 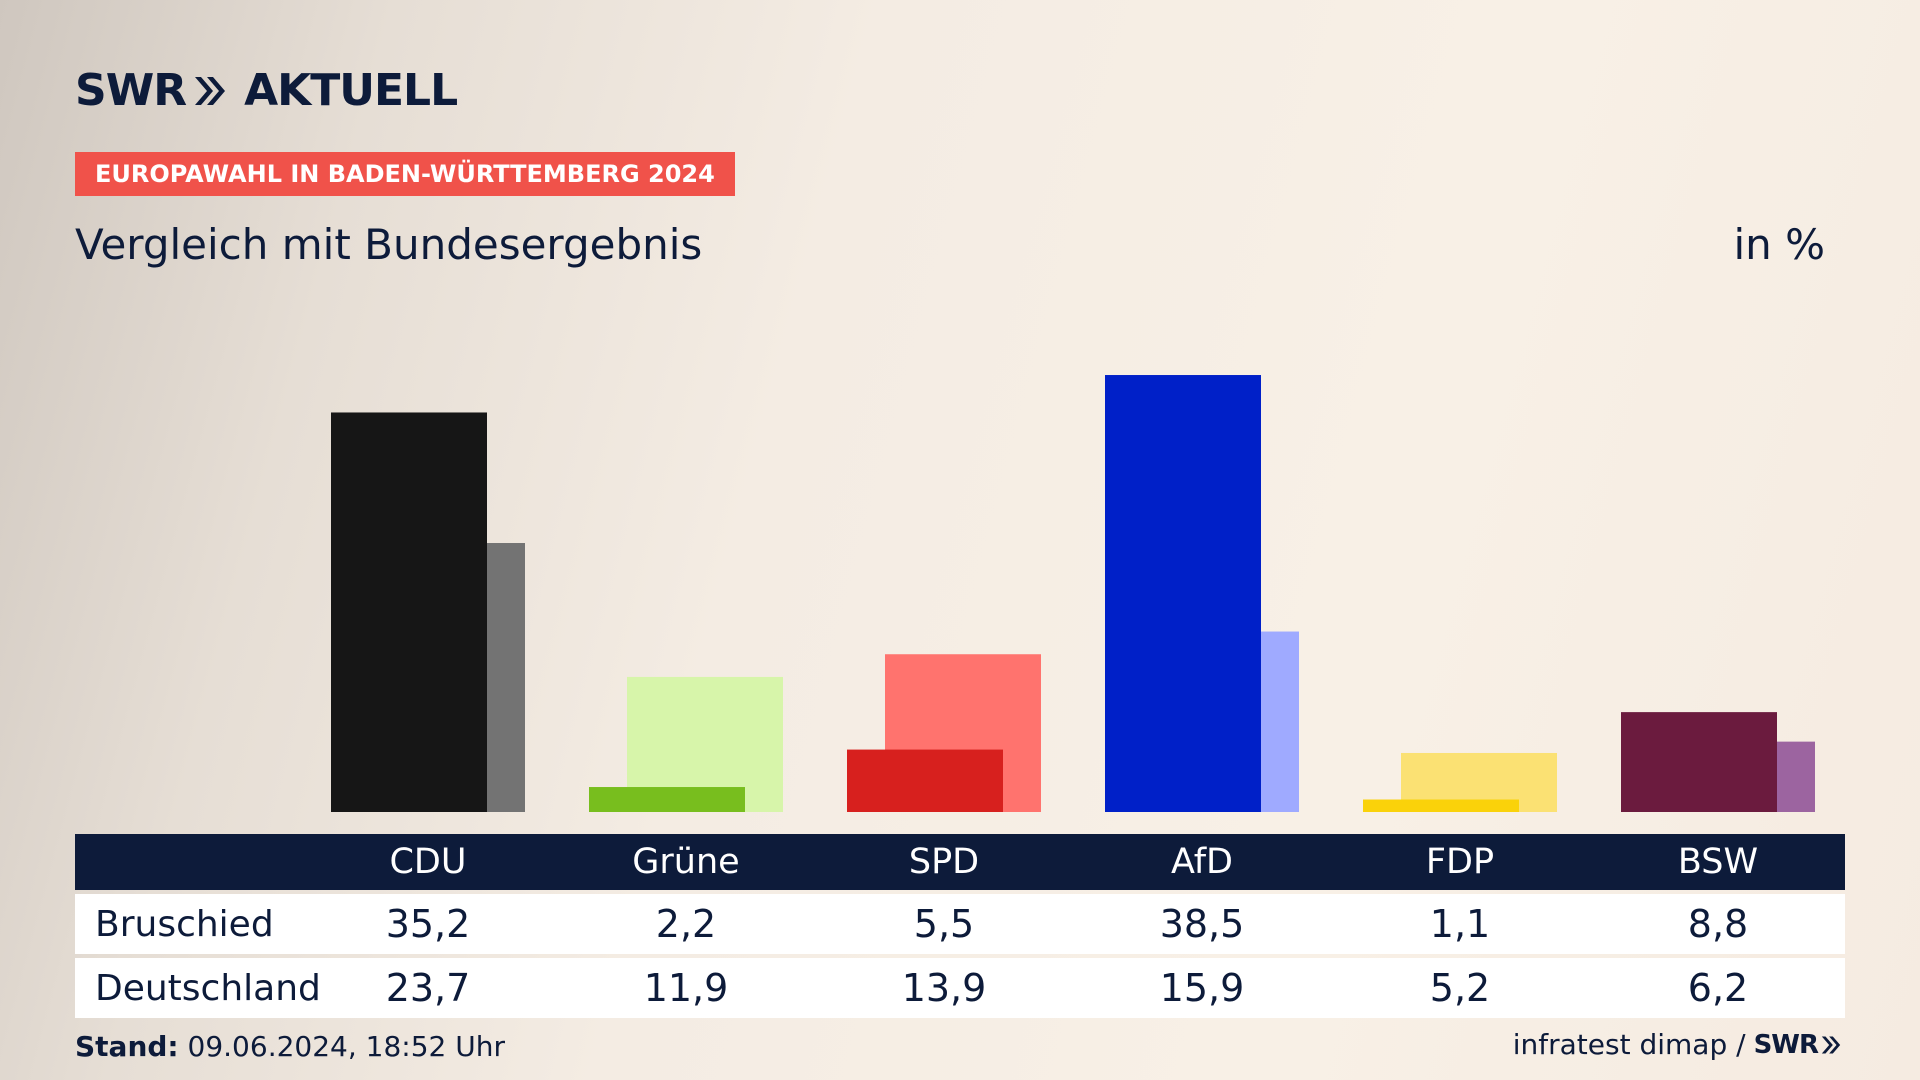 I want to click on table-row-deutschland: Deutschland 23,7 11,9 13,9 15,9 5,2 6,2, so click(x=960, y=988).